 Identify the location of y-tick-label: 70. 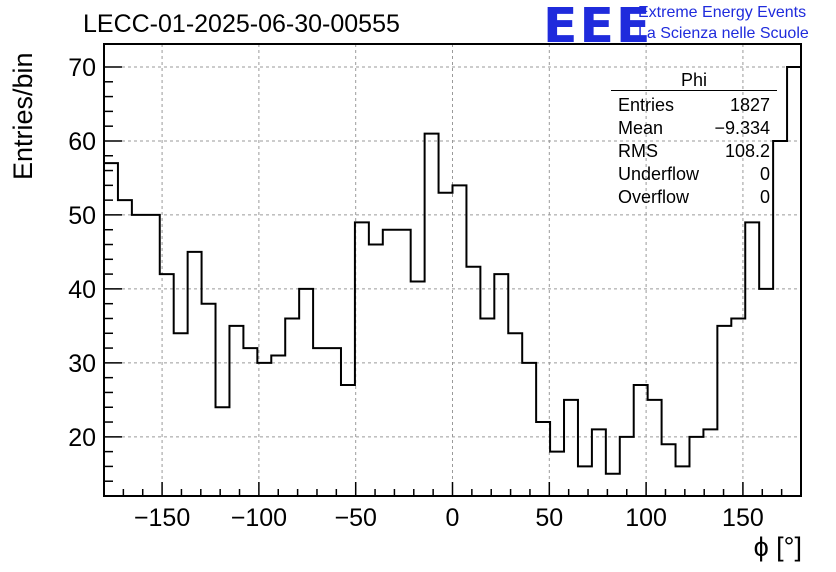
(82, 68).